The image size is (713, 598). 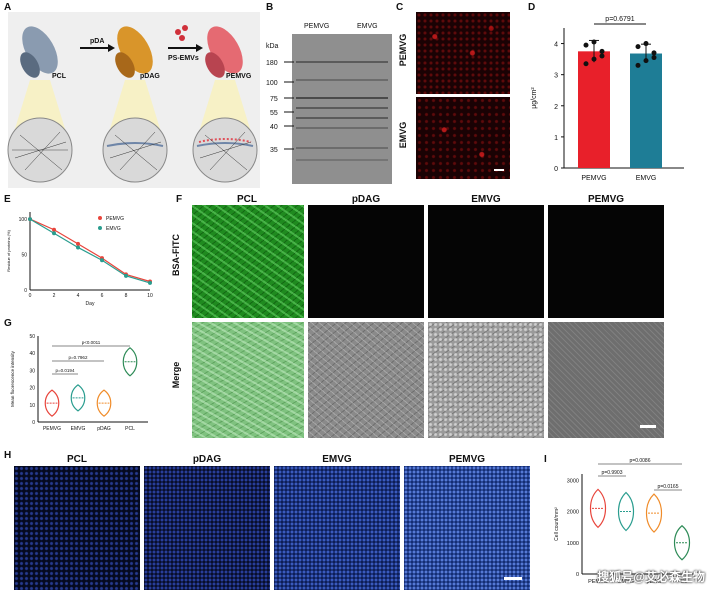 What do you see at coordinates (32, 406) in the screenshot?
I see `y-tick-label: 10` at bounding box center [32, 406].